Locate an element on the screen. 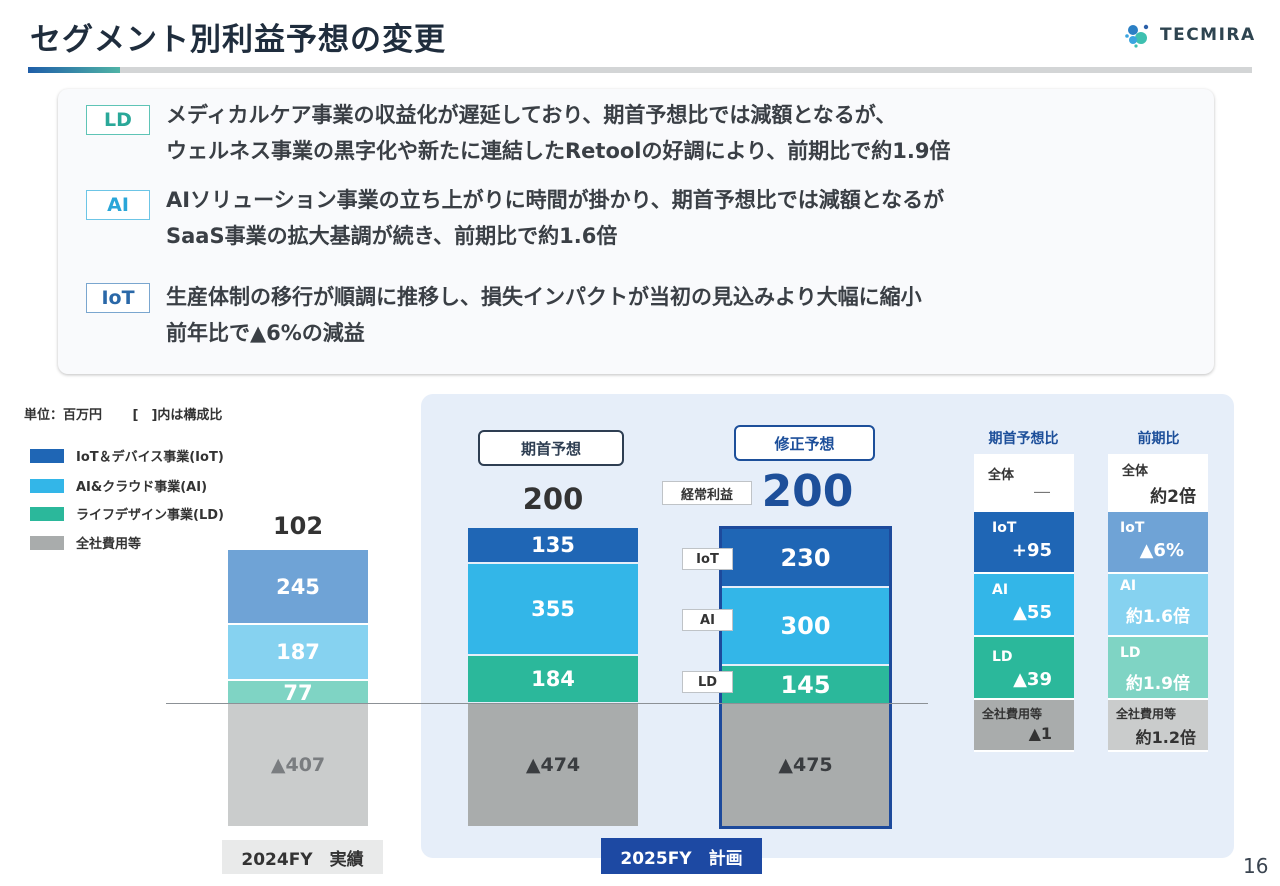  initial-ai-segment: 355 is located at coordinates (553, 609).